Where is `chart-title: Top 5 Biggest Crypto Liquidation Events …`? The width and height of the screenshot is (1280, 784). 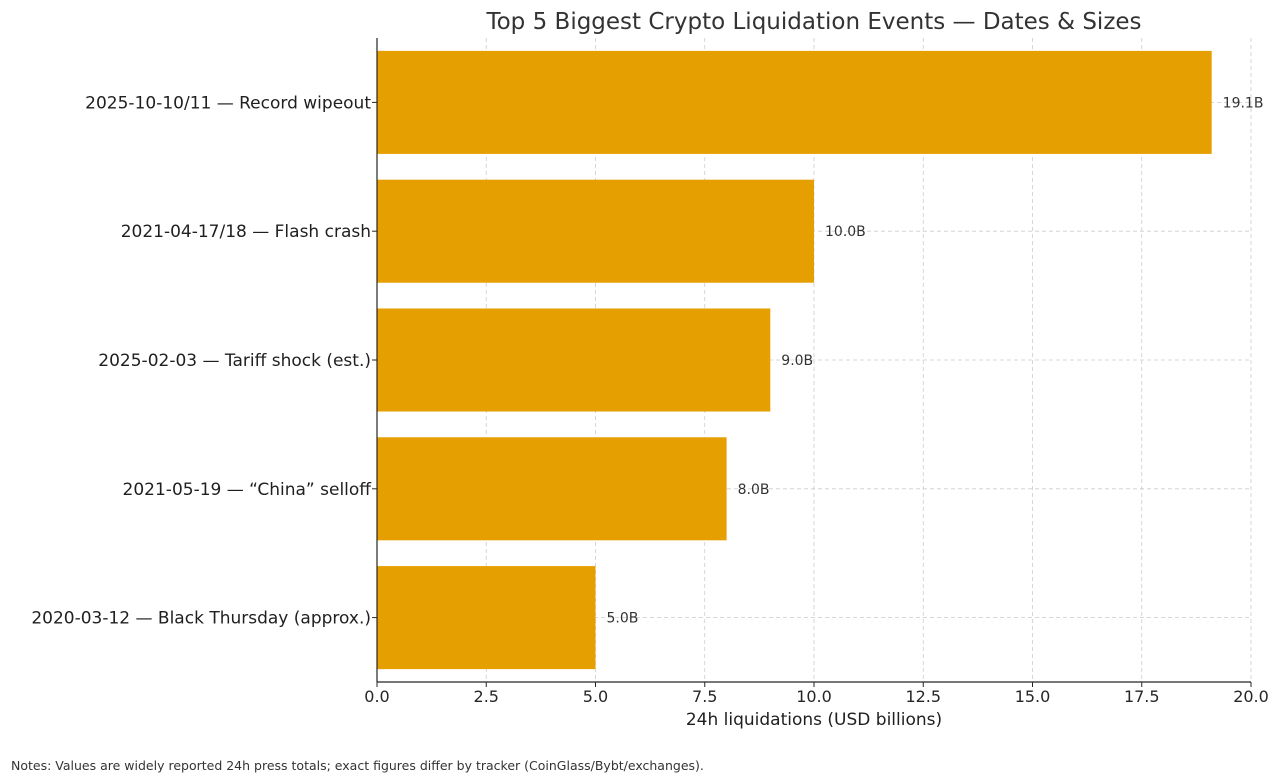 chart-title: Top 5 Biggest Crypto Liquidation Events … is located at coordinates (813, 22).